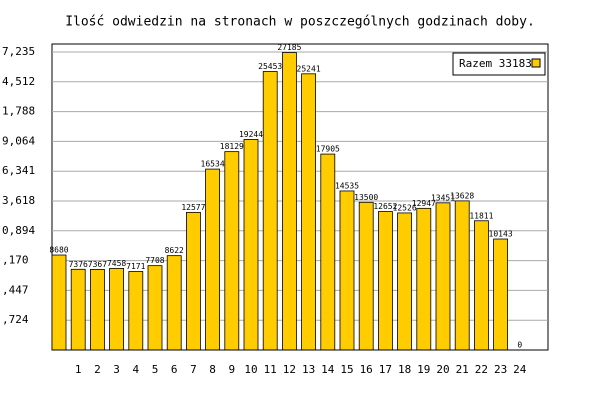 The height and width of the screenshot is (400, 600). What do you see at coordinates (501, 234) in the screenshot?
I see `data-label: 10143` at bounding box center [501, 234].